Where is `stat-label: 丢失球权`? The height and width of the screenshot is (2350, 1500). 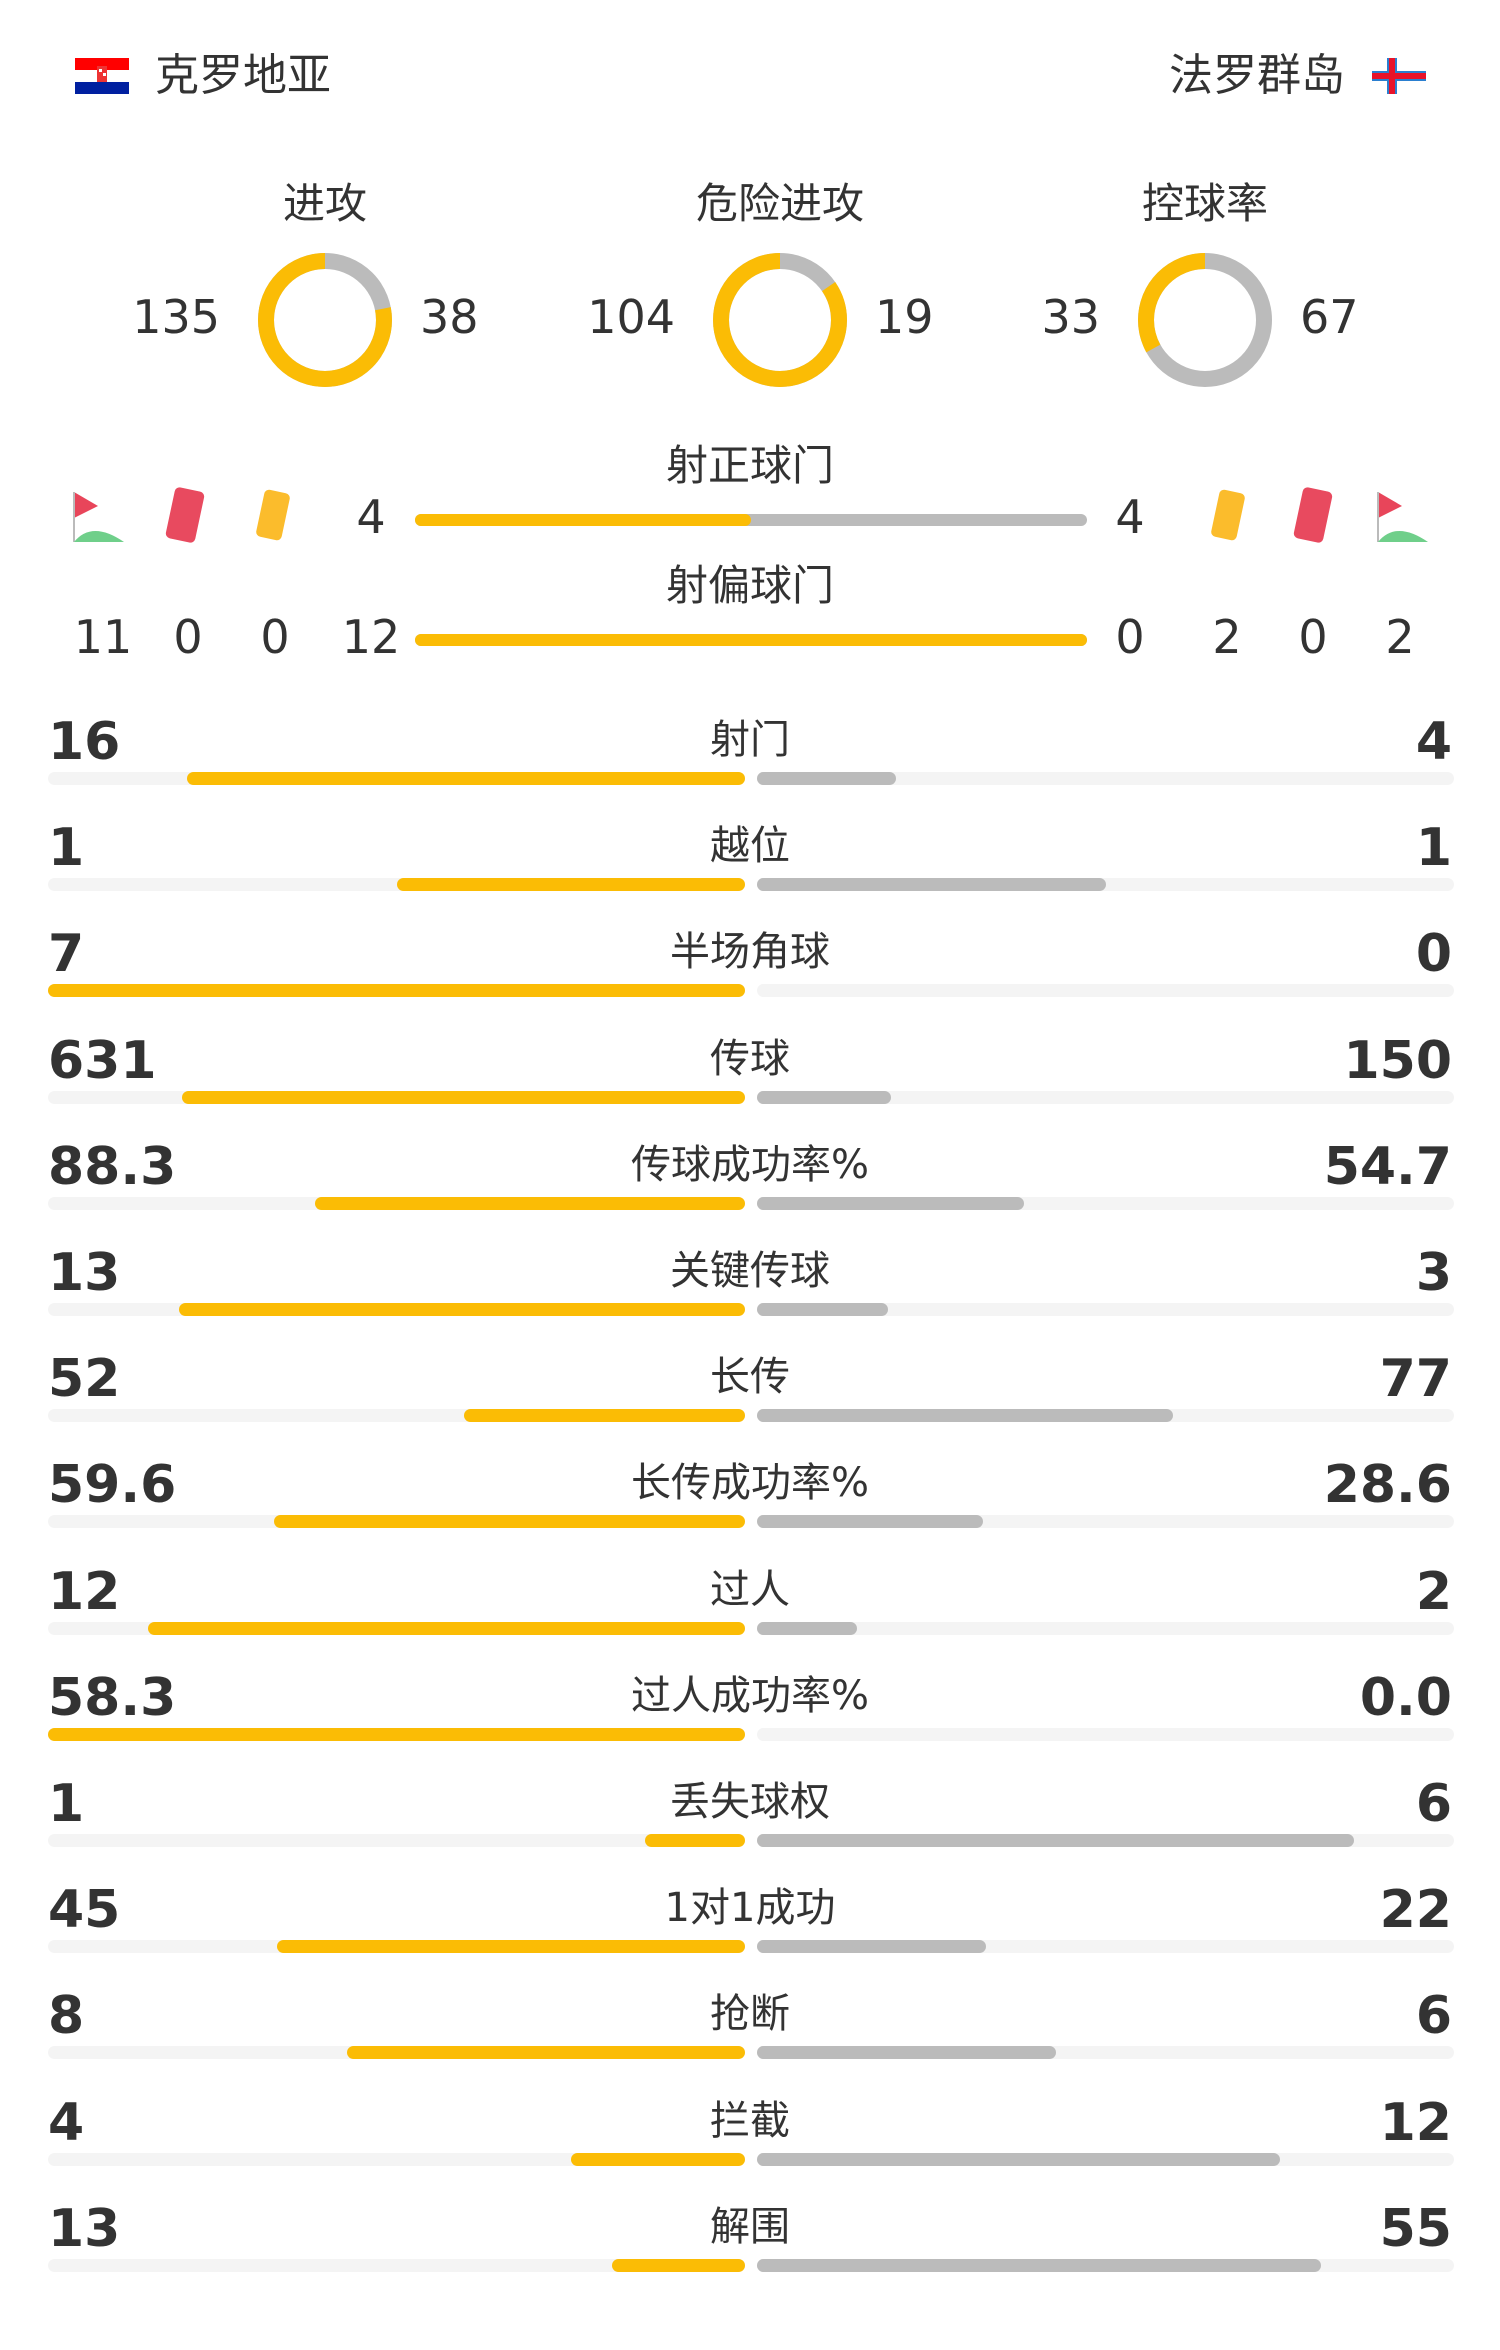
stat-label: 丢失球权 is located at coordinates (750, 1802).